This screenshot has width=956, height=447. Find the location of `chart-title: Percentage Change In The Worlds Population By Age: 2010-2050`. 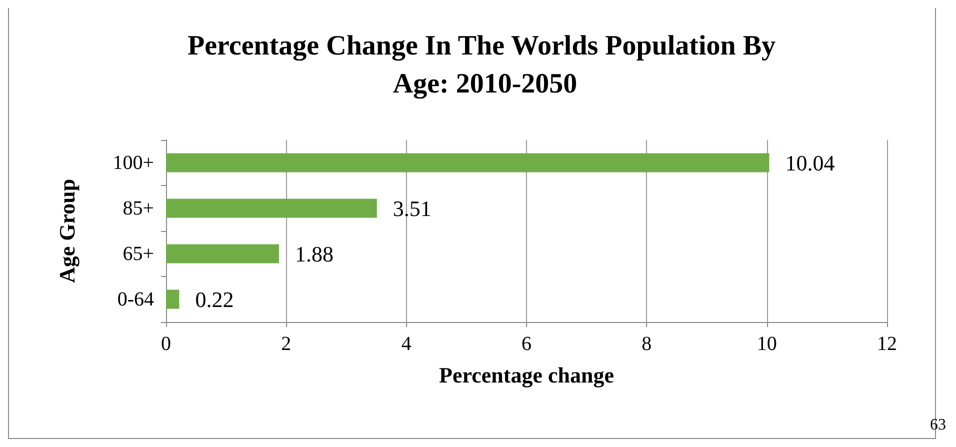

chart-title: Percentage Change In The Worlds Population By Age: 2010-2050 is located at coordinates (485, 65).